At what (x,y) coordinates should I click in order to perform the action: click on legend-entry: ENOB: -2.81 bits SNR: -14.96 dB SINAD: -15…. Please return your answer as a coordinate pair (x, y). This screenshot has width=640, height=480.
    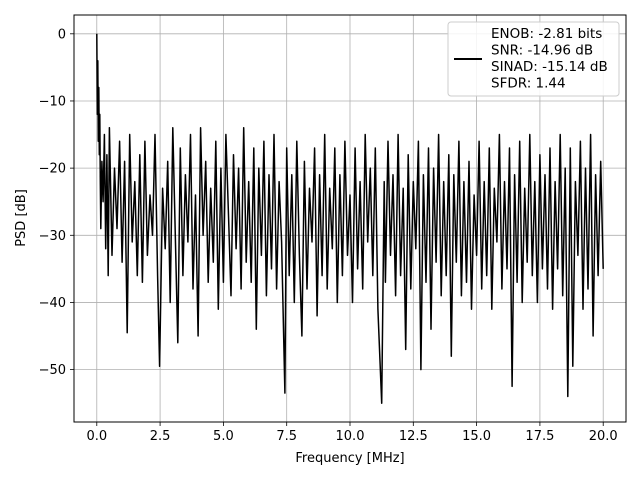
    Looking at the image, I should click on (549, 59).